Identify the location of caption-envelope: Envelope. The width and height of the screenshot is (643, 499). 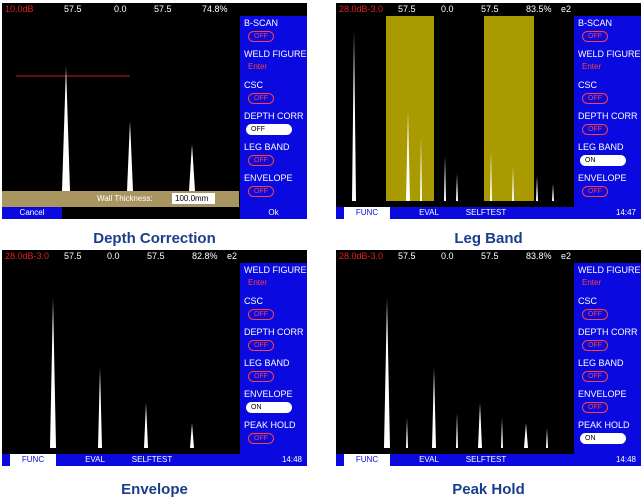
(154, 489).